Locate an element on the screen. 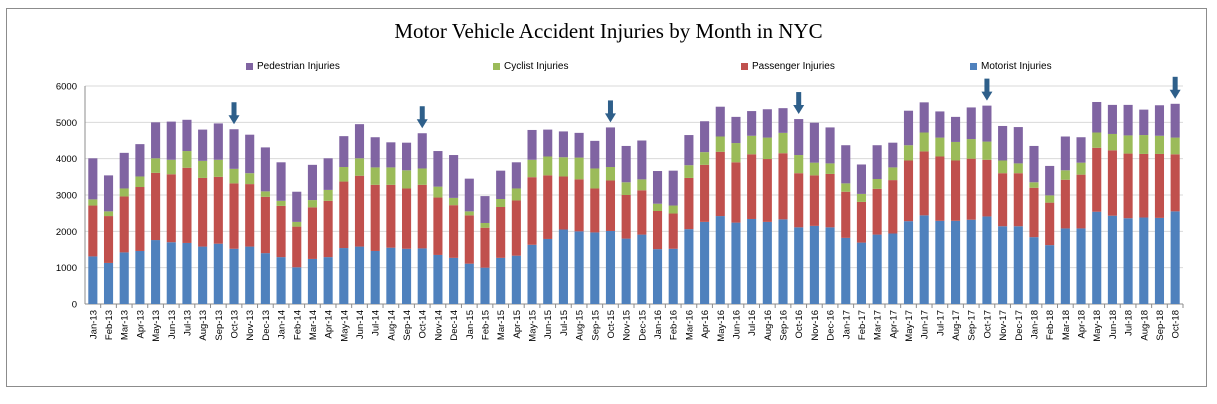 The image size is (1217, 404). x-tick-label: Jan-13 is located at coordinates (93, 324).